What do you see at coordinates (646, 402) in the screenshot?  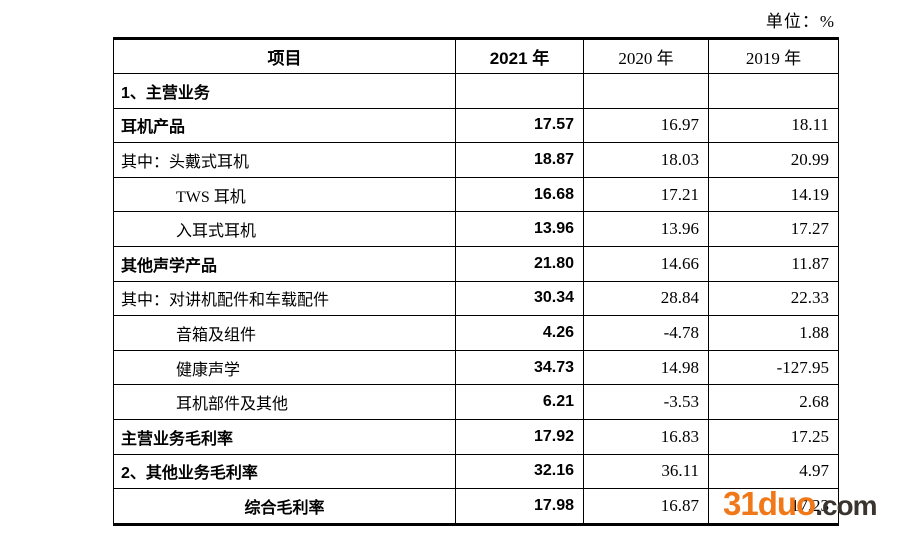 I see `cell-value: -3.53` at bounding box center [646, 402].